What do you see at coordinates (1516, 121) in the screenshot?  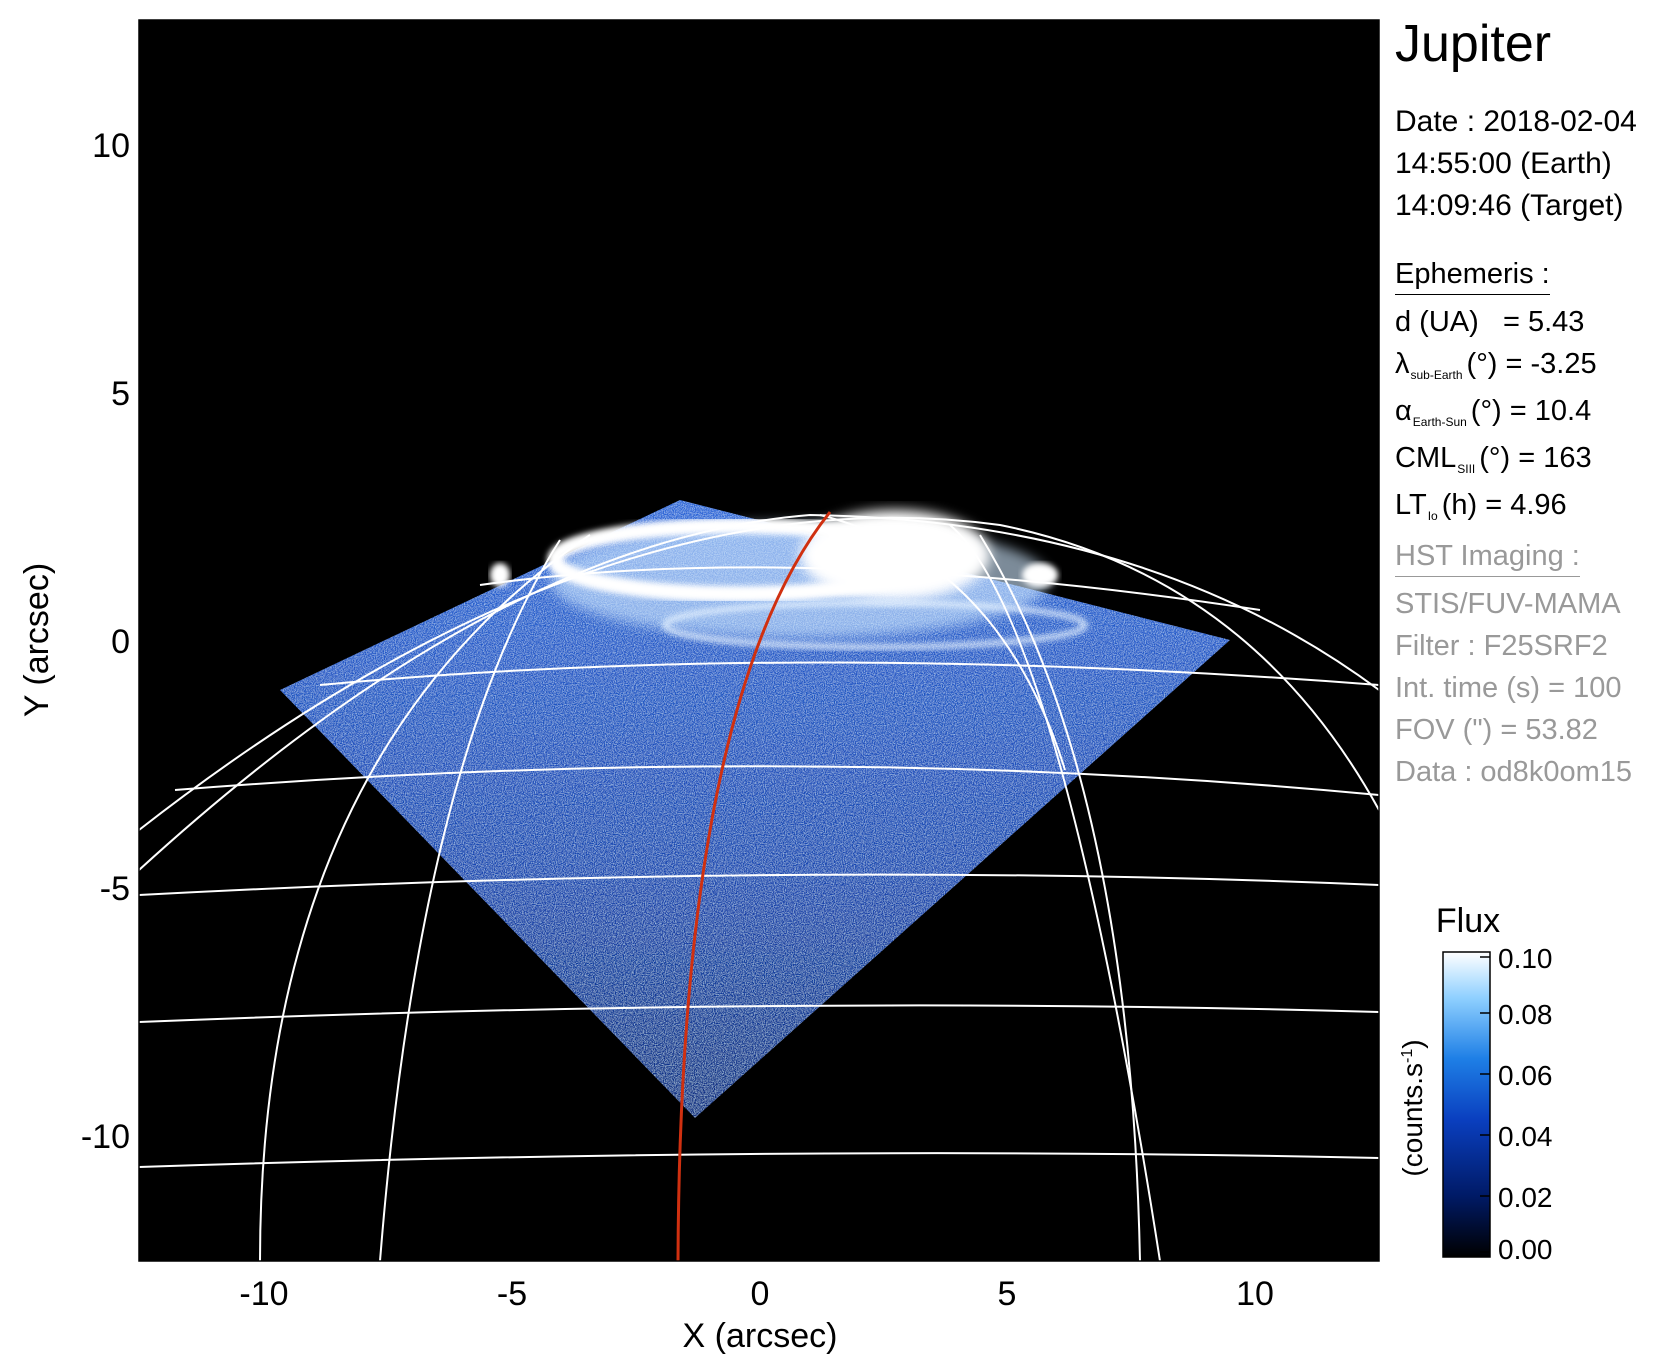 I see `date-line: Date : 2018-02-04` at bounding box center [1516, 121].